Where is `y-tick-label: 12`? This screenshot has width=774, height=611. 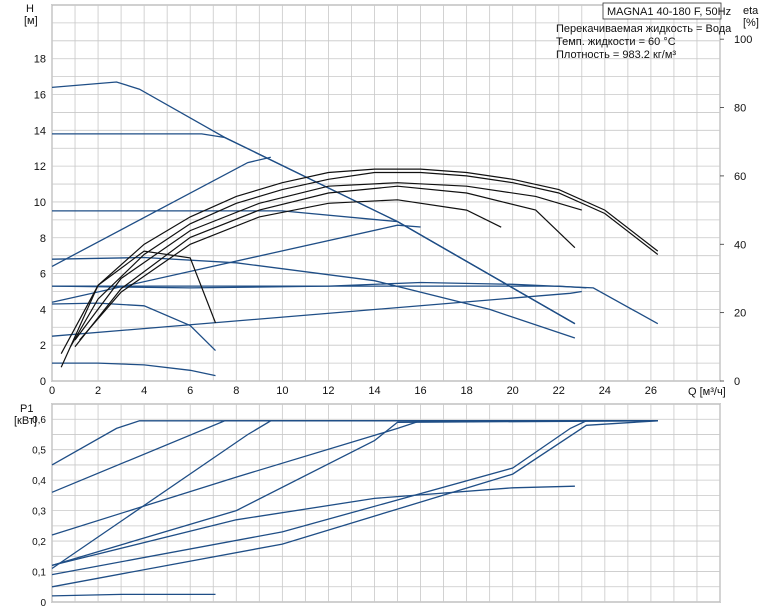
y-tick-label: 12 is located at coordinates (40, 167).